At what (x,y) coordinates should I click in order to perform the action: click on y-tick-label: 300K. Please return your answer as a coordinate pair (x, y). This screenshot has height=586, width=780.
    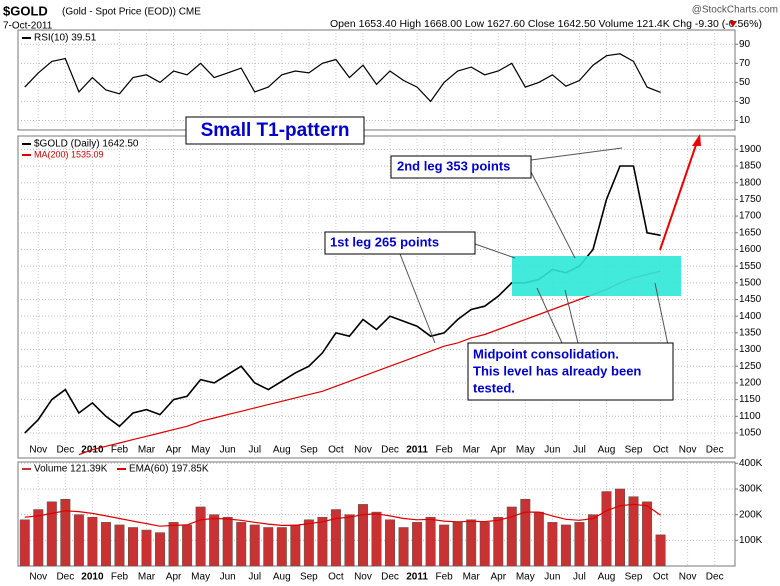
    Looking at the image, I should click on (751, 489).